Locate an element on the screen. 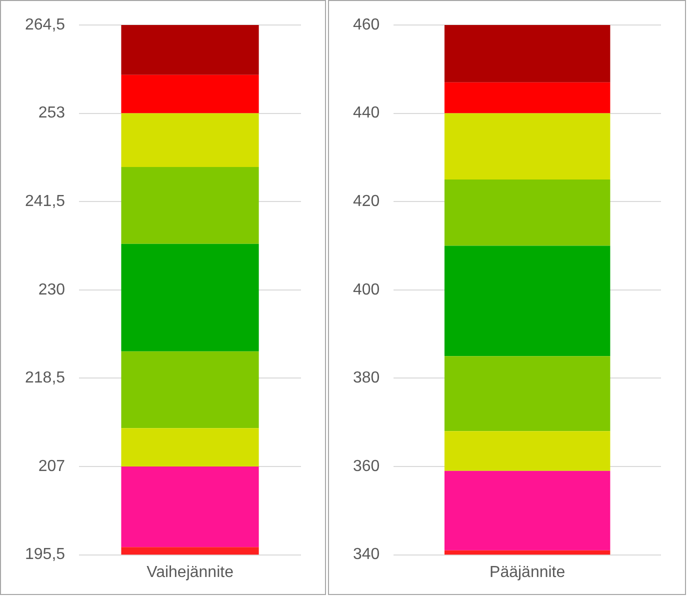  y-tick-label: 253 is located at coordinates (52, 113).